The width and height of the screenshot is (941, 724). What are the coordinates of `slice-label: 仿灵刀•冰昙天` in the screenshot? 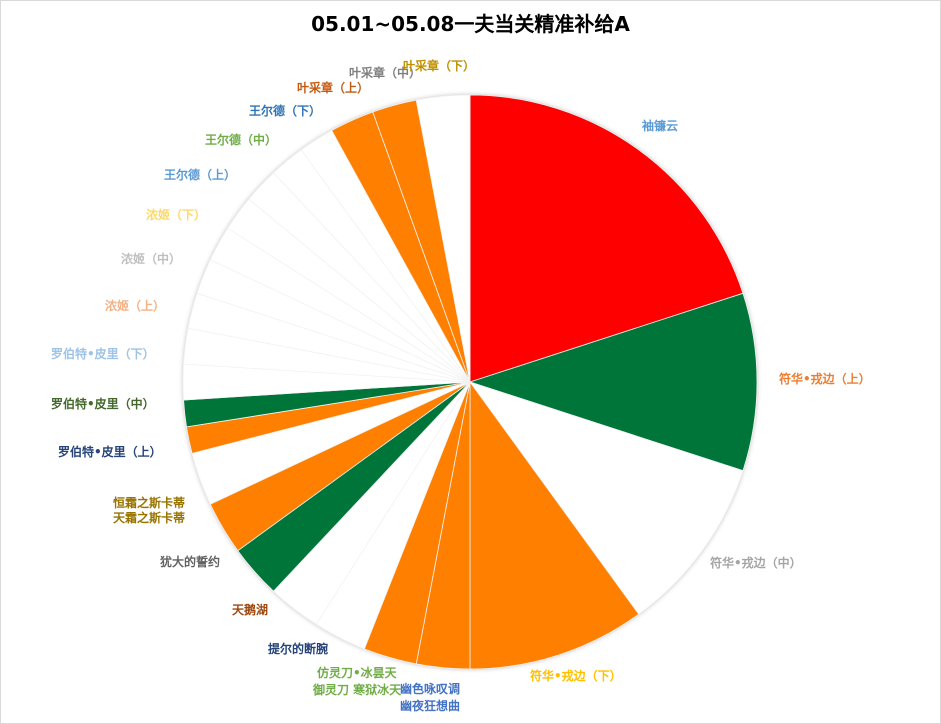 It's located at (357, 672).